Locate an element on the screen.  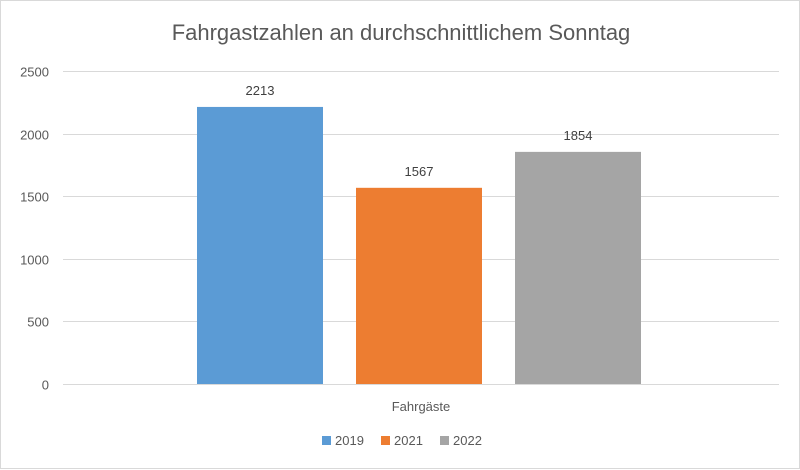
x-axis: Fahrgäste is located at coordinates (421, 399).